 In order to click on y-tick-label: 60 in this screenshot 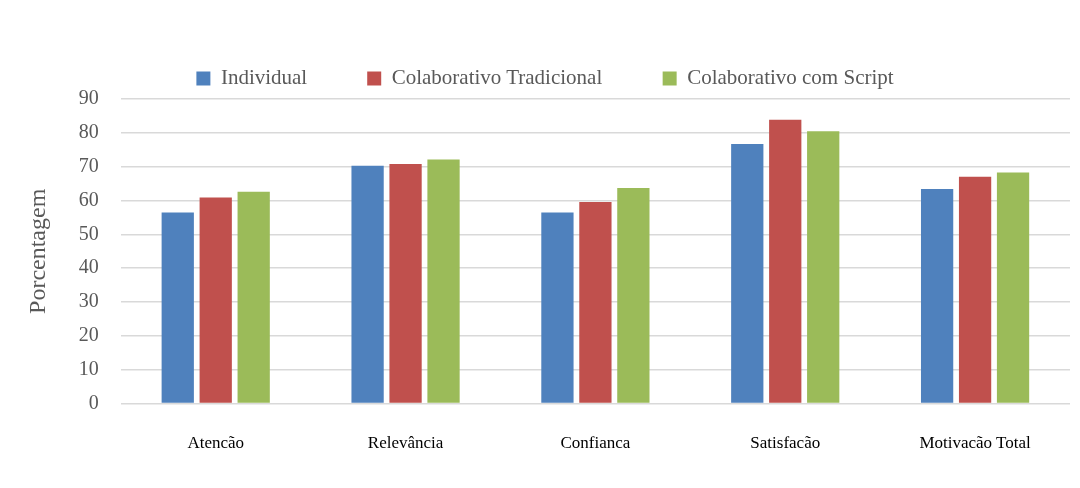, I will do `click(88, 198)`.